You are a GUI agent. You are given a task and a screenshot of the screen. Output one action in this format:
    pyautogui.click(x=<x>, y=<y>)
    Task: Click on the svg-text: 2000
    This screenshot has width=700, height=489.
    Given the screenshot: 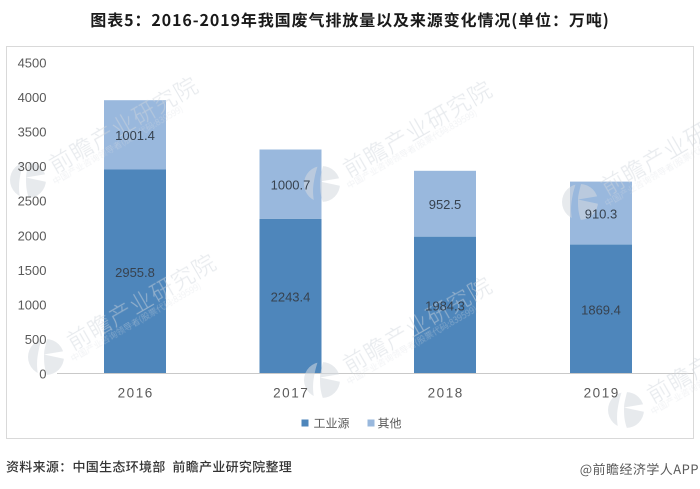 What is the action you would take?
    pyautogui.click(x=32, y=235)
    